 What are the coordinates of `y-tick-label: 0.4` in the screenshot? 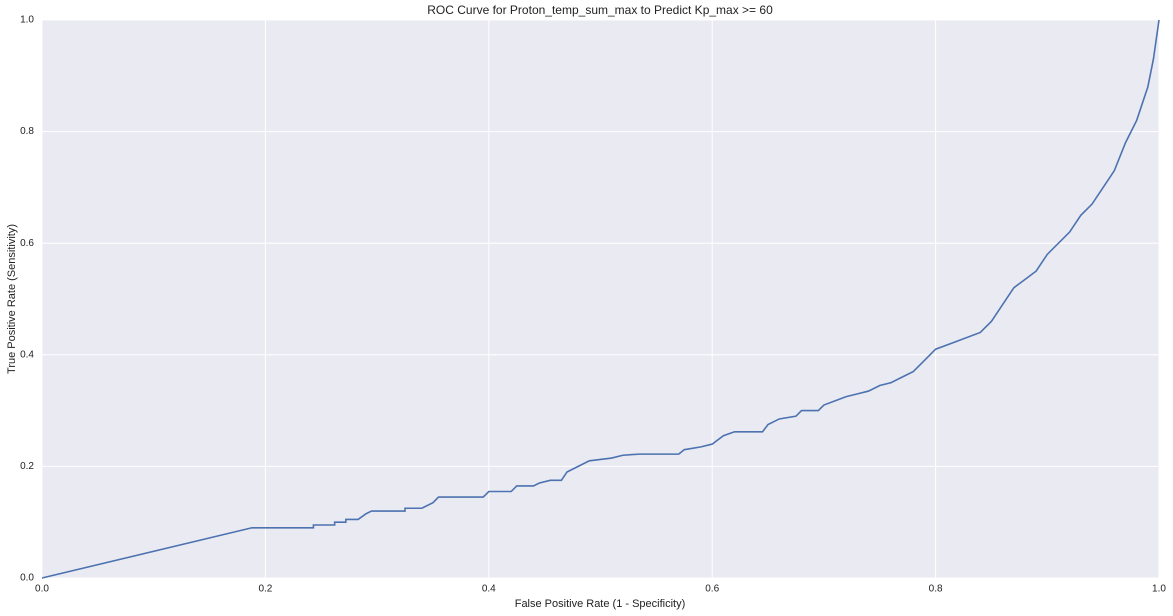 It's located at (27, 354).